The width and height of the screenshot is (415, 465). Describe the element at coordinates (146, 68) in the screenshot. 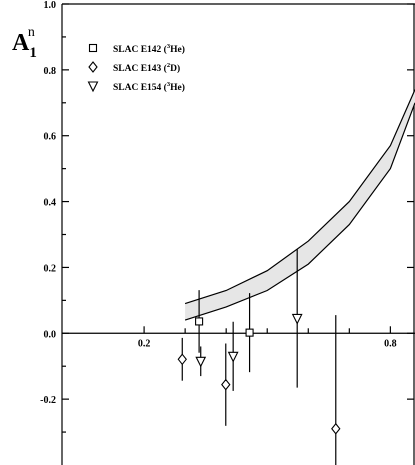

I see `legend-label: SLAC E143 (2D)` at that location.